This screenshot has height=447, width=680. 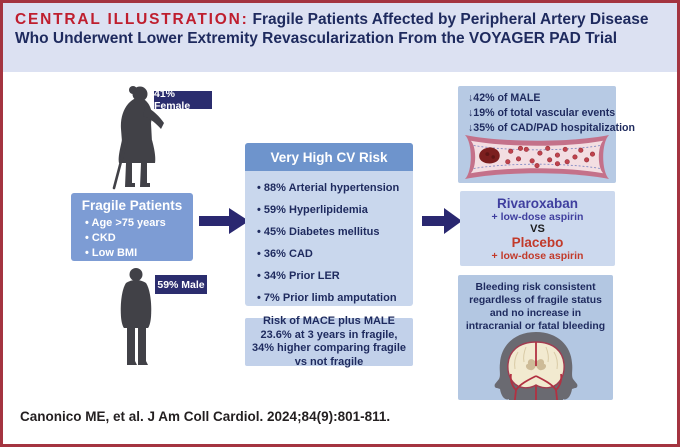 I want to click on outcome-item: ↓35% of CAD/PAD hospitalization, so click(x=551, y=128).